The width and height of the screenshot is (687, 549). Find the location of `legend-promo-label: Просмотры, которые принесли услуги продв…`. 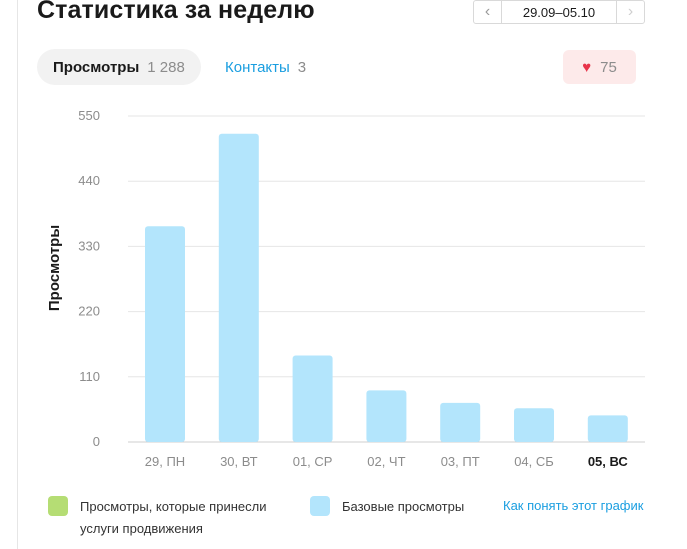

legend-promo-label: Просмотры, которые принесли услуги продв… is located at coordinates (173, 517).